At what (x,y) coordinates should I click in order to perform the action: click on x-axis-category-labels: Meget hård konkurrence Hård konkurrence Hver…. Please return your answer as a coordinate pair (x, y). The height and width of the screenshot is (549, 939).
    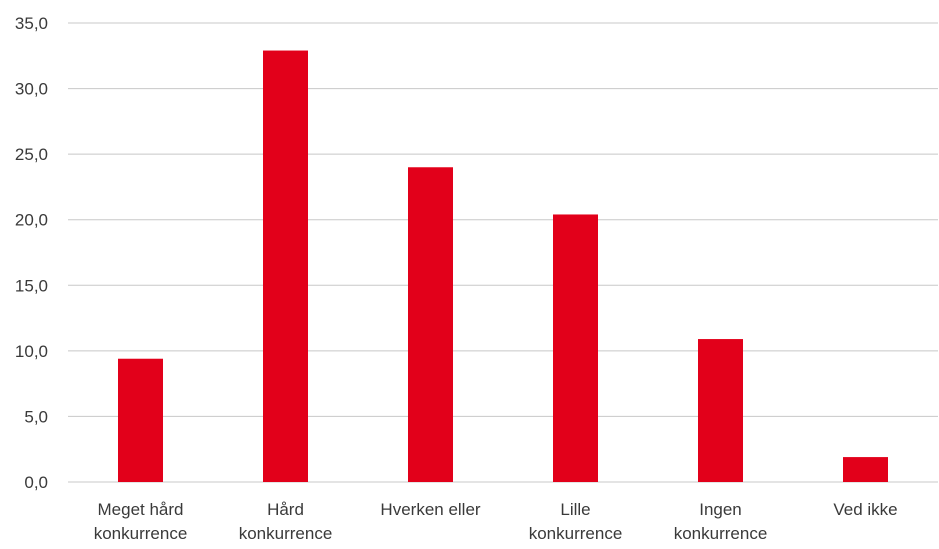
    Looking at the image, I should click on (496, 521).